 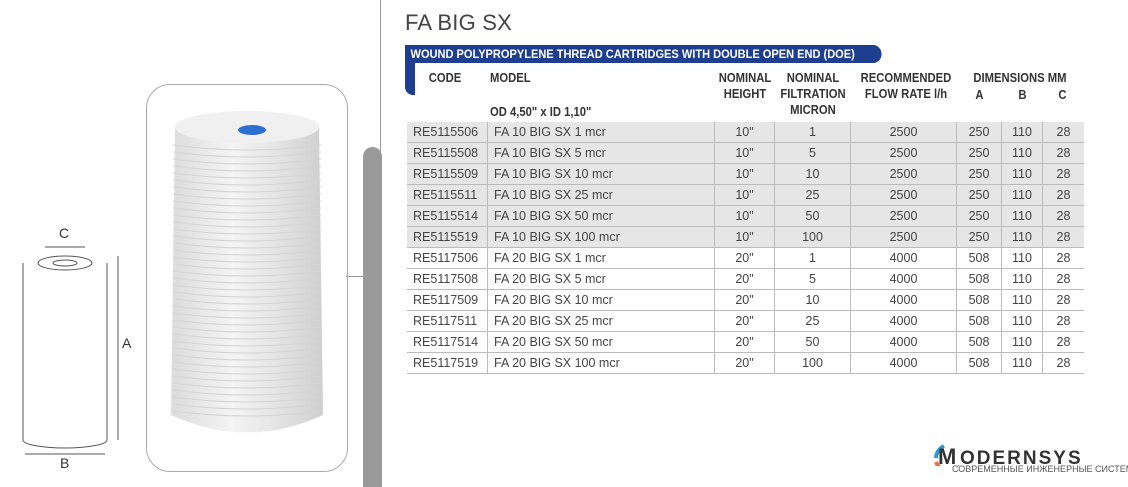 I want to click on cell-code: RE5115511, so click(x=447, y=195).